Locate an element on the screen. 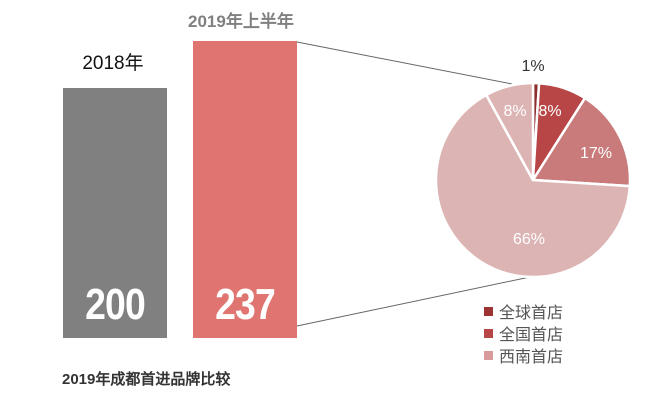 This screenshot has width=652, height=403. pie-label-3: 17% is located at coordinates (596, 153).